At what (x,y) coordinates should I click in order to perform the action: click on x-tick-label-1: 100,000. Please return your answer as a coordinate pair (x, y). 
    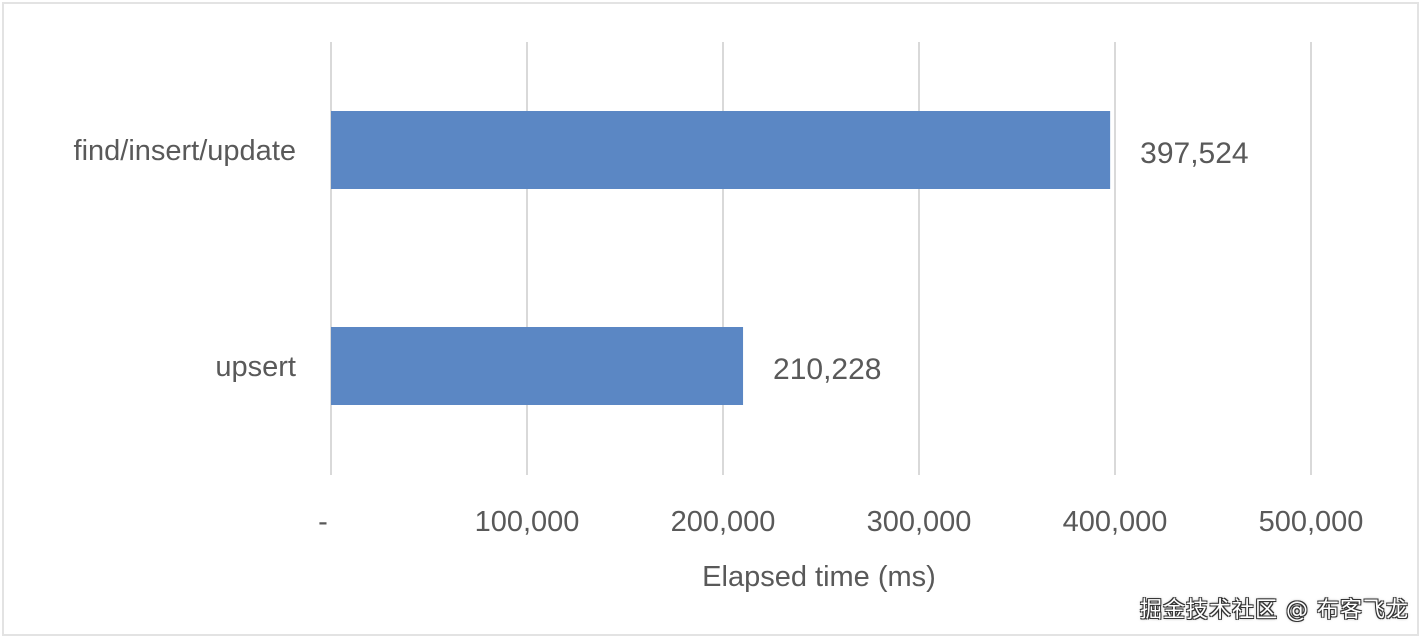
    Looking at the image, I should click on (527, 522).